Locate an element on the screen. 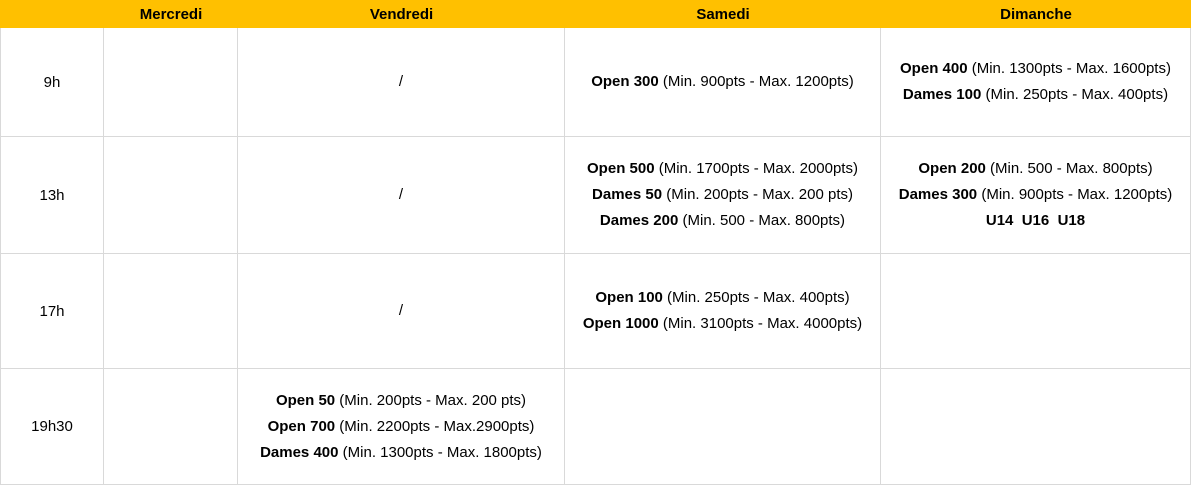  header-day-vendredi: Vendredi is located at coordinates (401, 14).